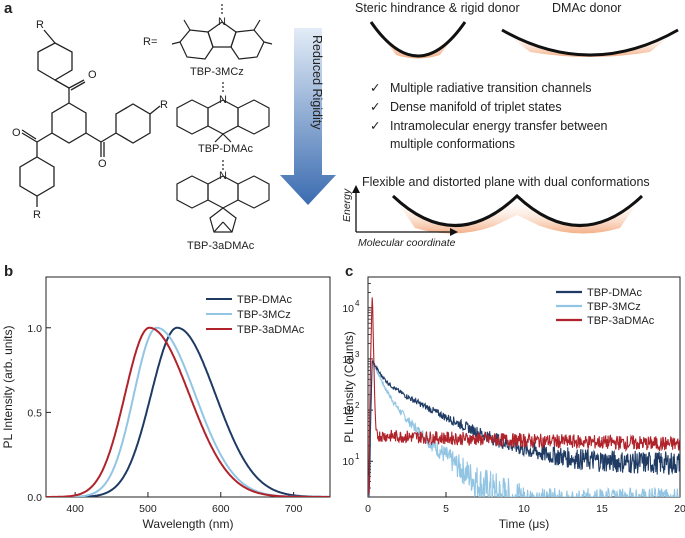 The image size is (685, 538). Describe the element at coordinates (454, 232) in the screenshot. I see `coordinate-axis-arrowhead` at that location.